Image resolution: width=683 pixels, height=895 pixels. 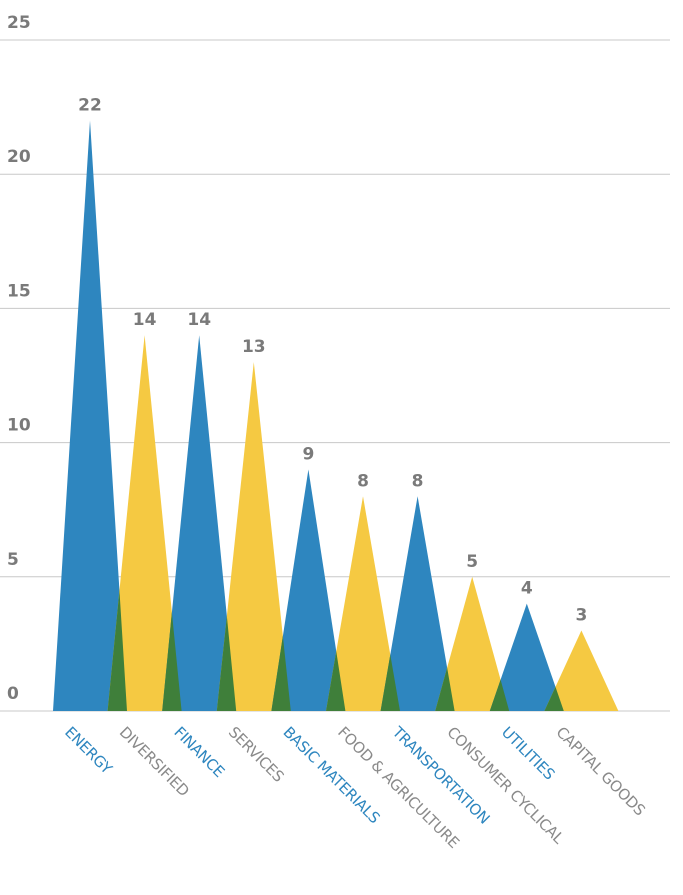 What do you see at coordinates (308, 454) in the screenshot?
I see `data-label: 9` at bounding box center [308, 454].